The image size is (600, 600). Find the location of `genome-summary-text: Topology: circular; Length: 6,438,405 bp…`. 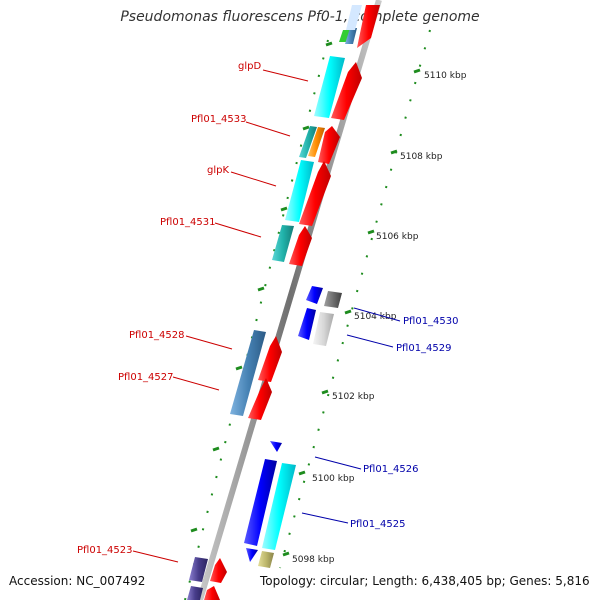

genome-summary-text: Topology: circular; Length: 6,438,405 bp… is located at coordinates (425, 581).